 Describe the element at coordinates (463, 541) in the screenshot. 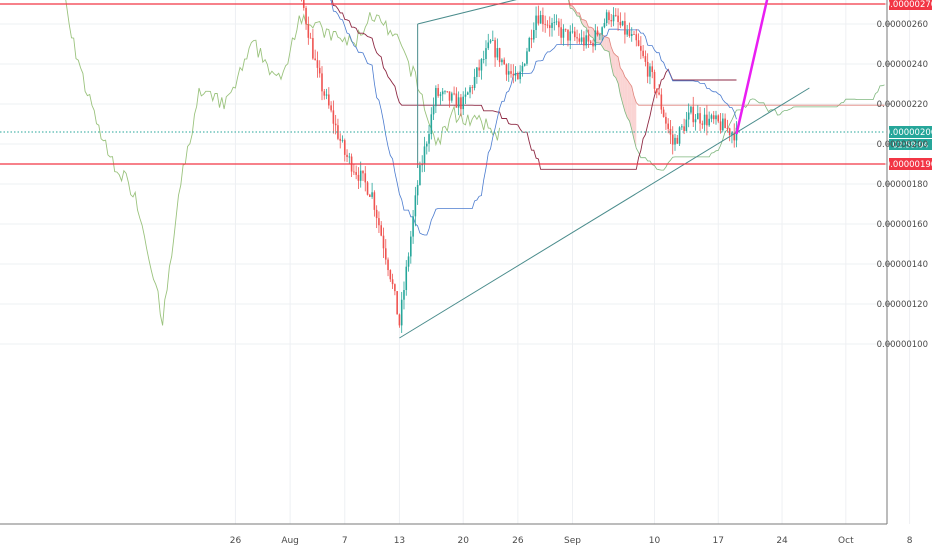

I see `x-tick-label: 20` at that location.